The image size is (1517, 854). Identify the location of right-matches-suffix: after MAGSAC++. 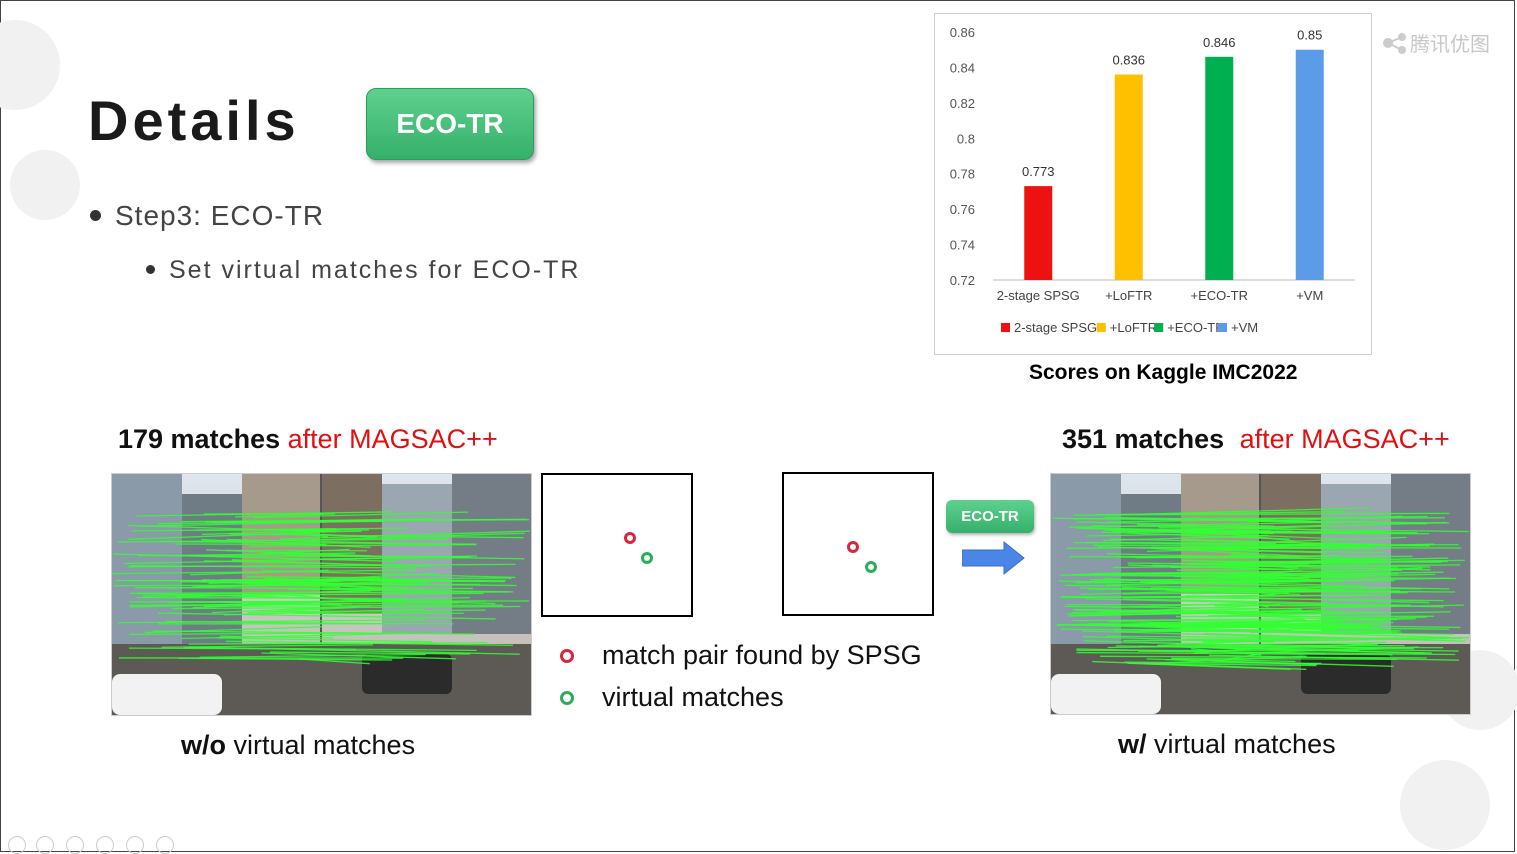
(1344, 439).